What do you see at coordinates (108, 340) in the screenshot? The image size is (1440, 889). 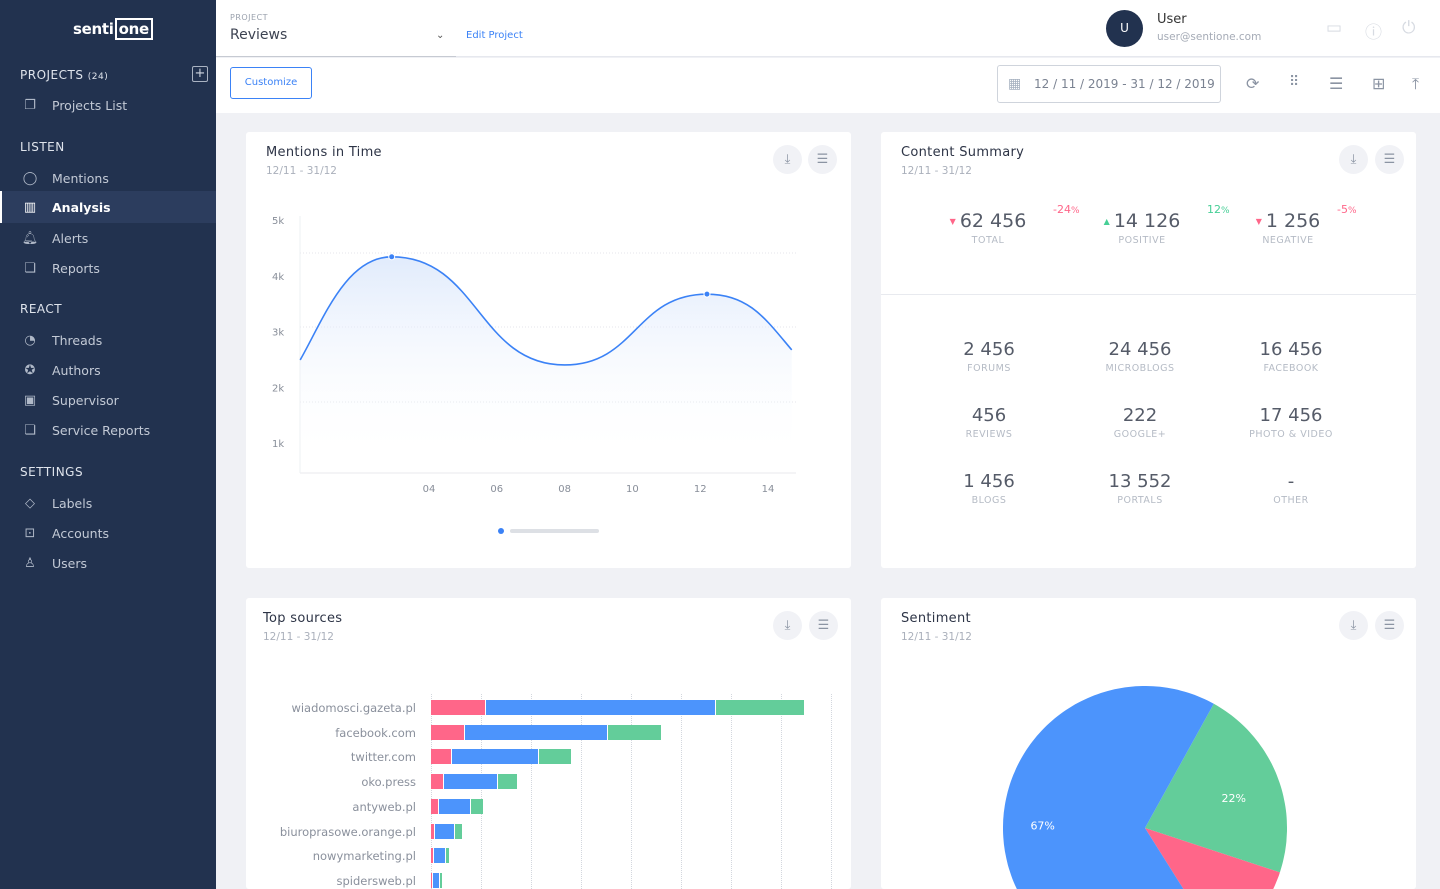 I see `sidebar-item-threads: ◔ Threads` at bounding box center [108, 340].